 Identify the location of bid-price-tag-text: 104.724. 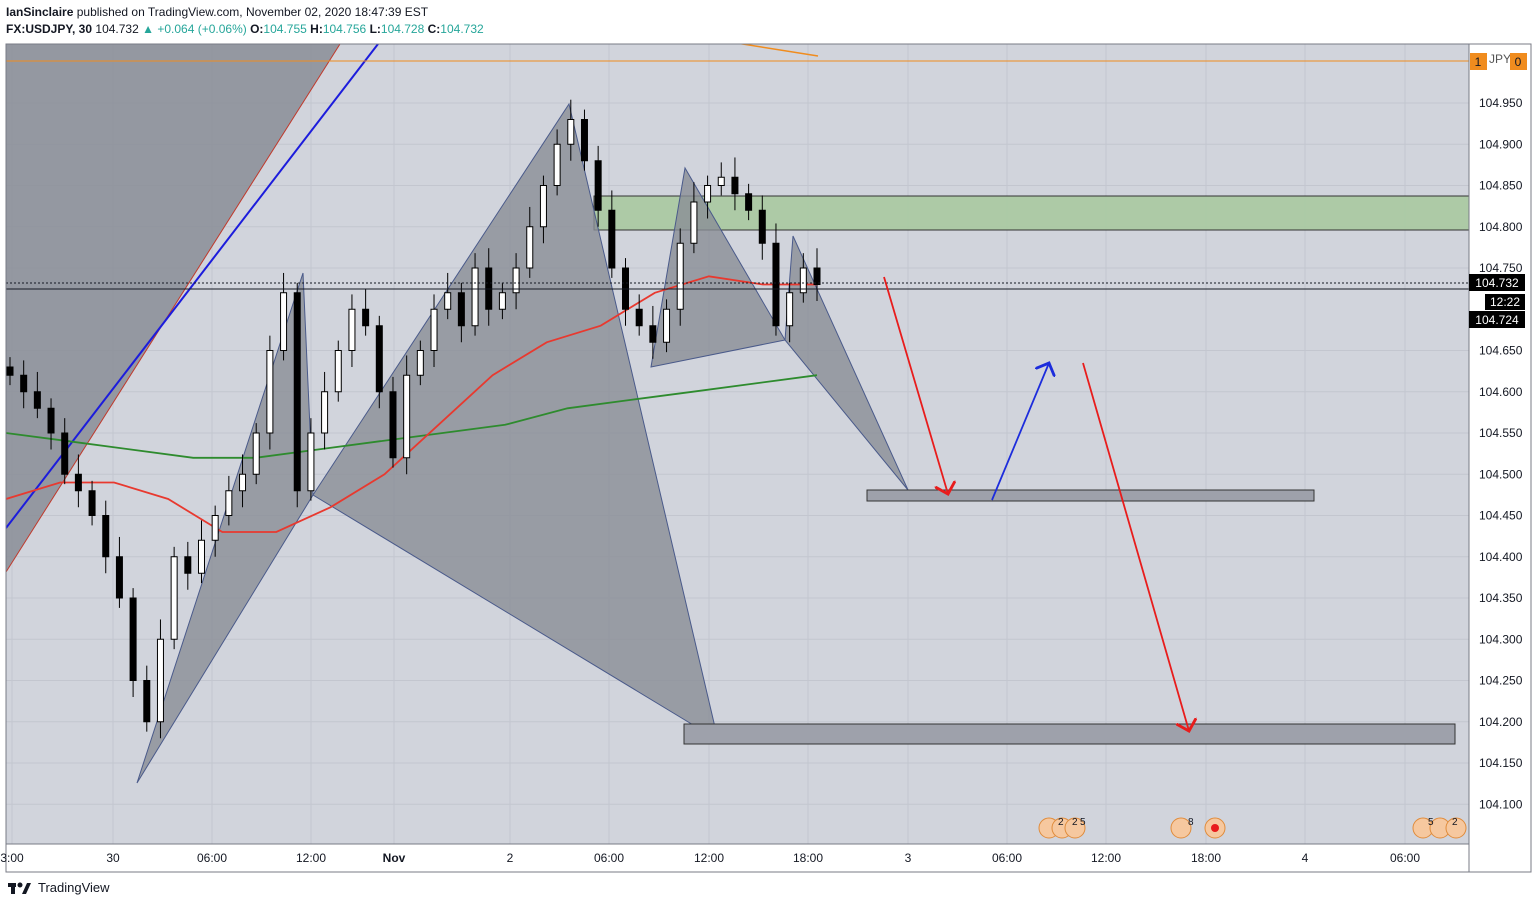
(1497, 320).